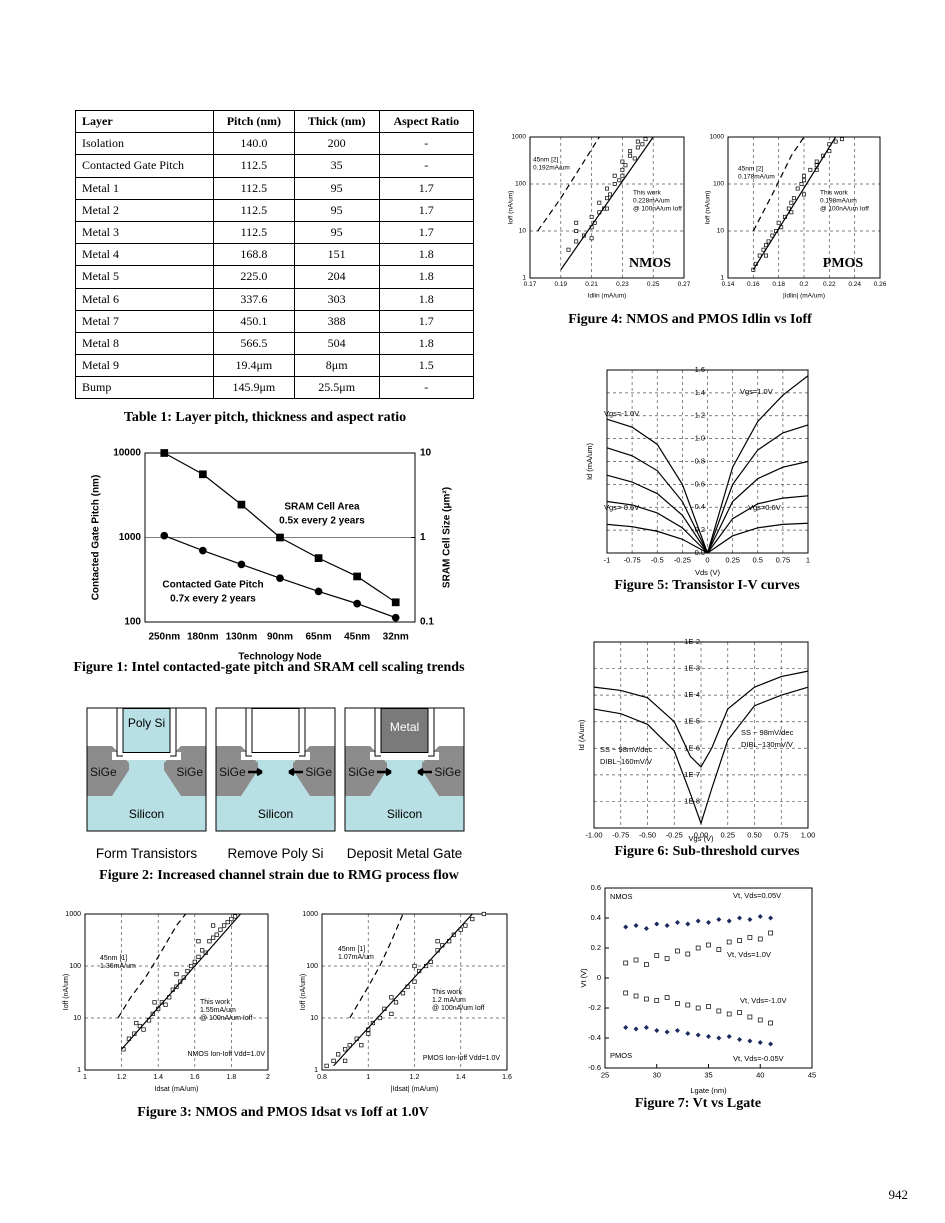  What do you see at coordinates (591, 284) in the screenshot?
I see `x-tick-label: 0.21` at bounding box center [591, 284].